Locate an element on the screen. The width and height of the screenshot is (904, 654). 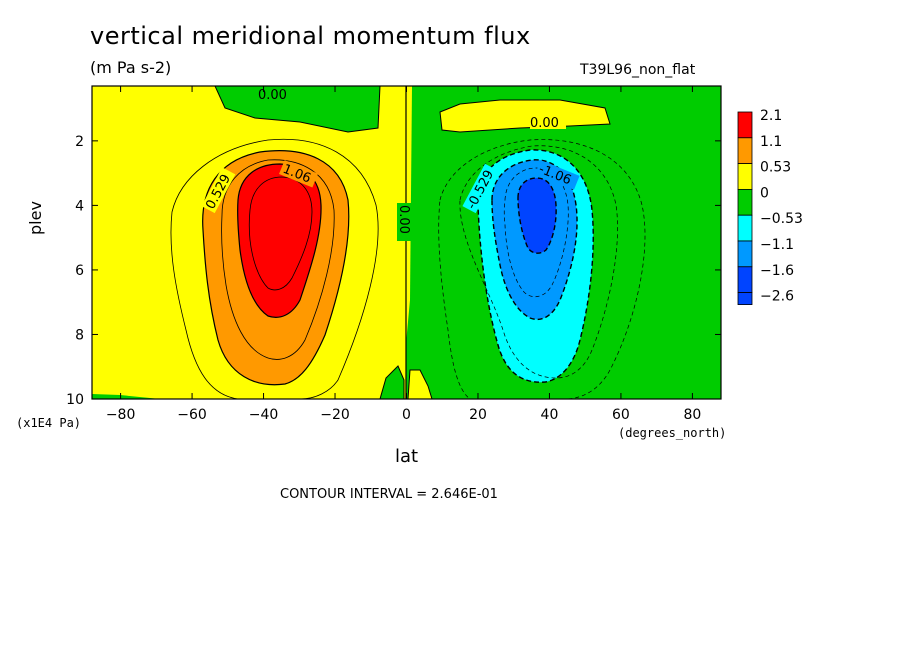
sh-red-cell is located at coordinates (279, 240).